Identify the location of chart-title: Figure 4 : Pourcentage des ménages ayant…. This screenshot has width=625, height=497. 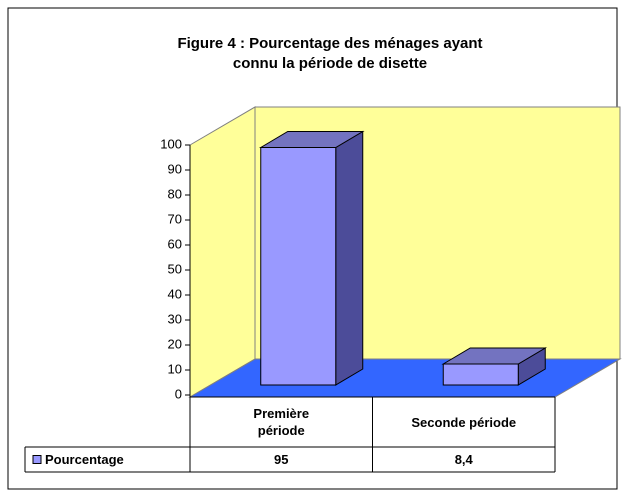
(330, 53).